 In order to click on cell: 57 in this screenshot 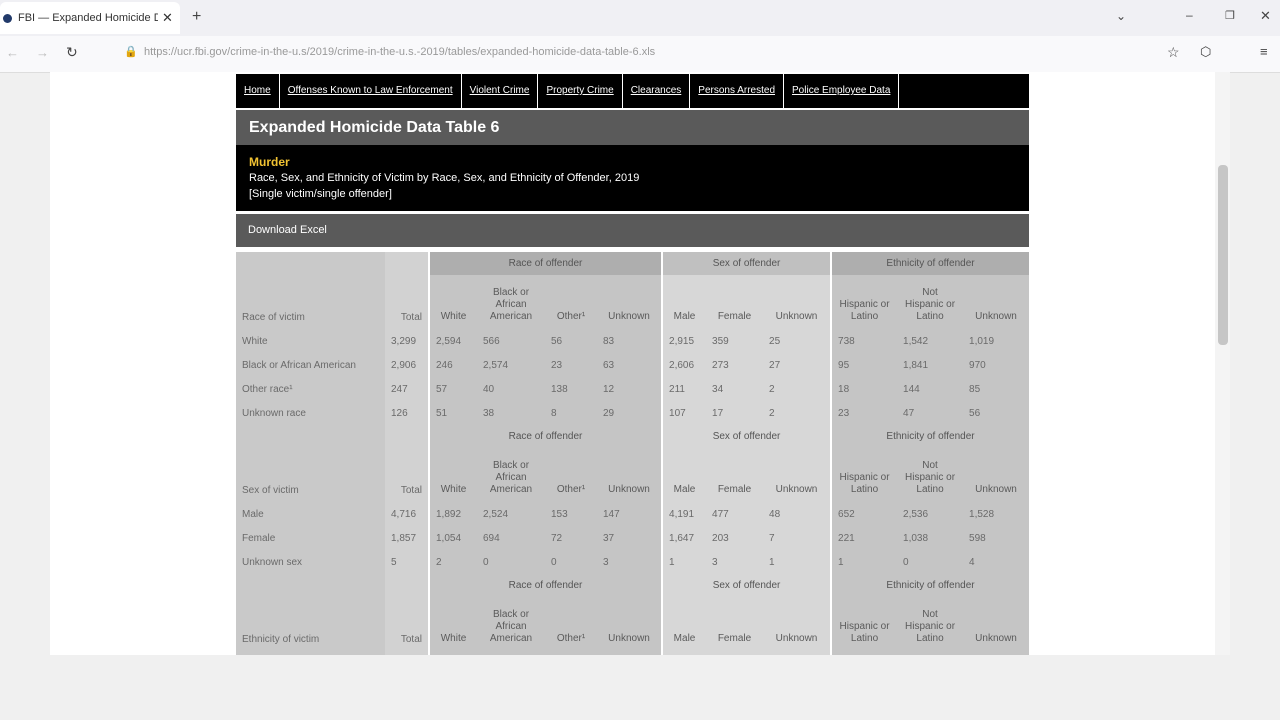, I will do `click(452, 389)`.